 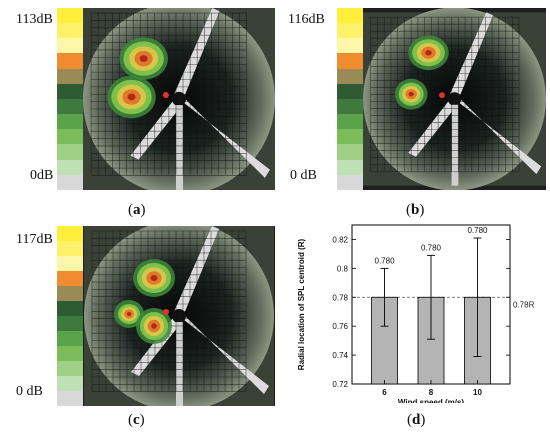 I want to click on panel-caption: (a), so click(x=137, y=210).